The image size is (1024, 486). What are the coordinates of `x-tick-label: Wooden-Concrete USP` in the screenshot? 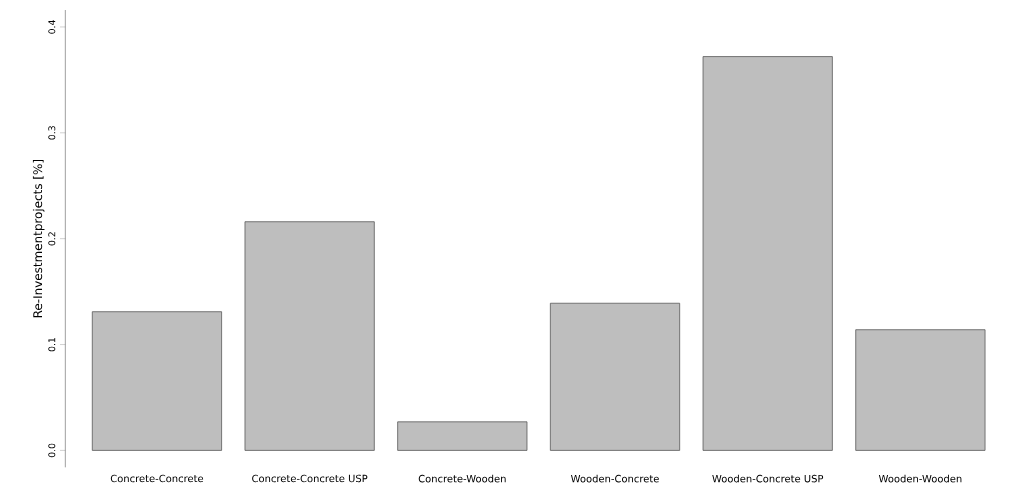 It's located at (768, 478).